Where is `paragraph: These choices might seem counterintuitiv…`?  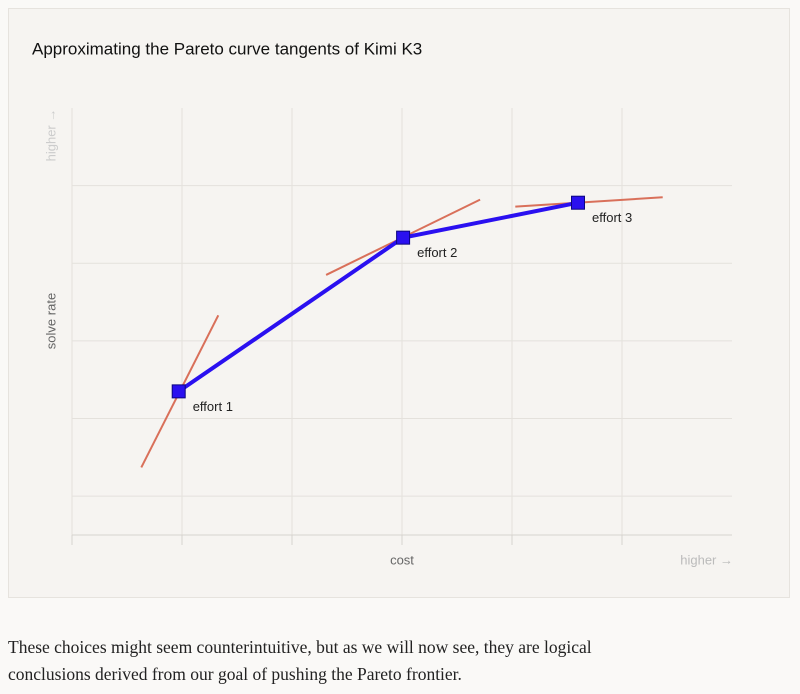
paragraph: These choices might seem counterintuitiv… is located at coordinates (300, 661).